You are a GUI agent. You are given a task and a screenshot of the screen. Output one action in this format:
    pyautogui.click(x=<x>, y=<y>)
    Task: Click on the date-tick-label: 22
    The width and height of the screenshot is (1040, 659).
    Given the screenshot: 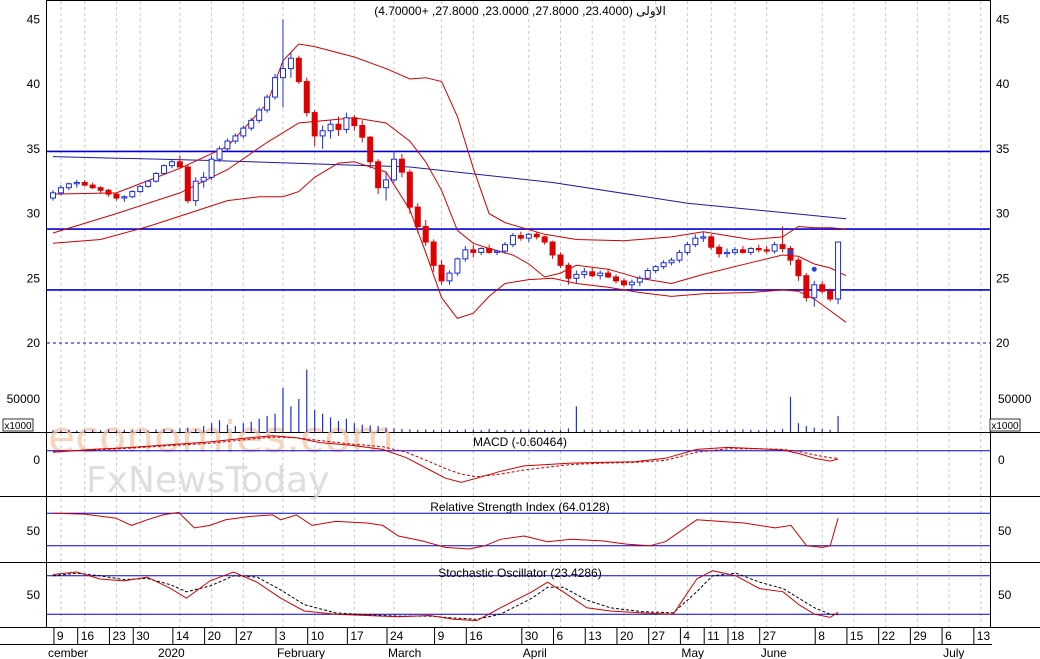 What is the action you would take?
    pyautogui.click(x=889, y=636)
    